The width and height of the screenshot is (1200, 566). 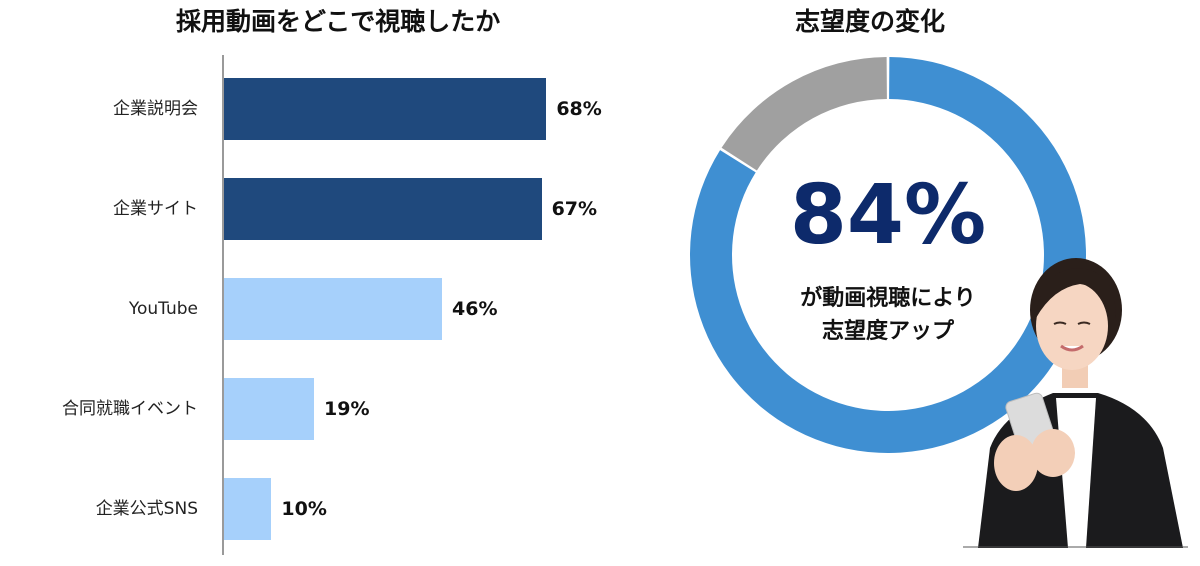 What do you see at coordinates (155, 109) in the screenshot?
I see `bar-category-label: 企業説明会` at bounding box center [155, 109].